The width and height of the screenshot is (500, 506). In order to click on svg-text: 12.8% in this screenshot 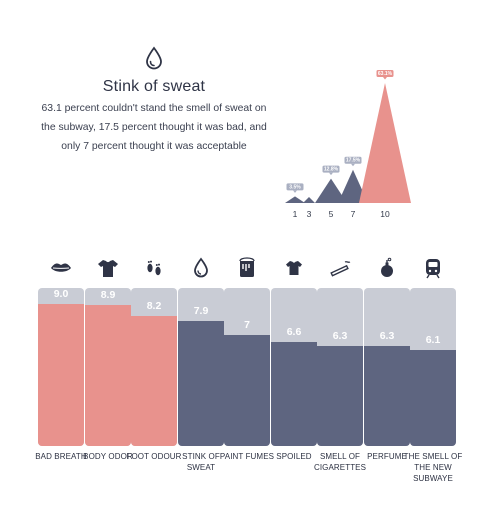, I will do `click(331, 170)`.